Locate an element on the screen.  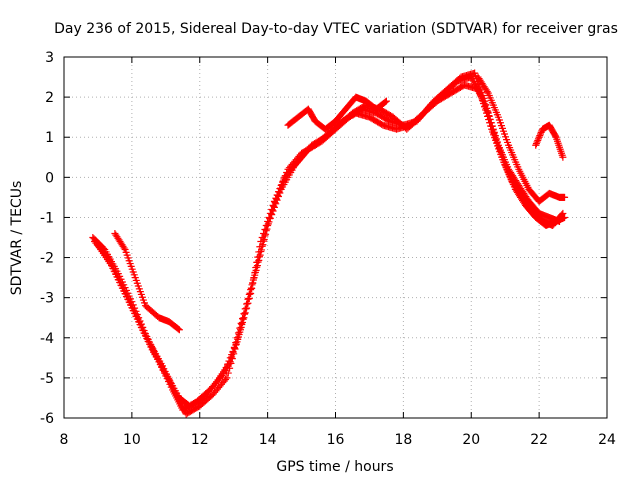
y-tick-label: 3 is located at coordinates (49, 58).